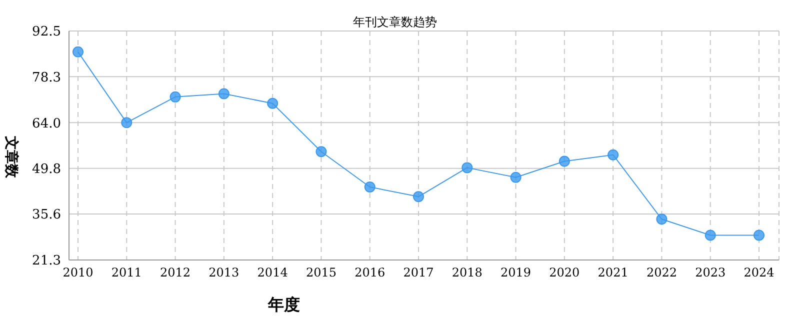 The image size is (790, 330). I want to click on x-tick-label: 2020, so click(564, 273).